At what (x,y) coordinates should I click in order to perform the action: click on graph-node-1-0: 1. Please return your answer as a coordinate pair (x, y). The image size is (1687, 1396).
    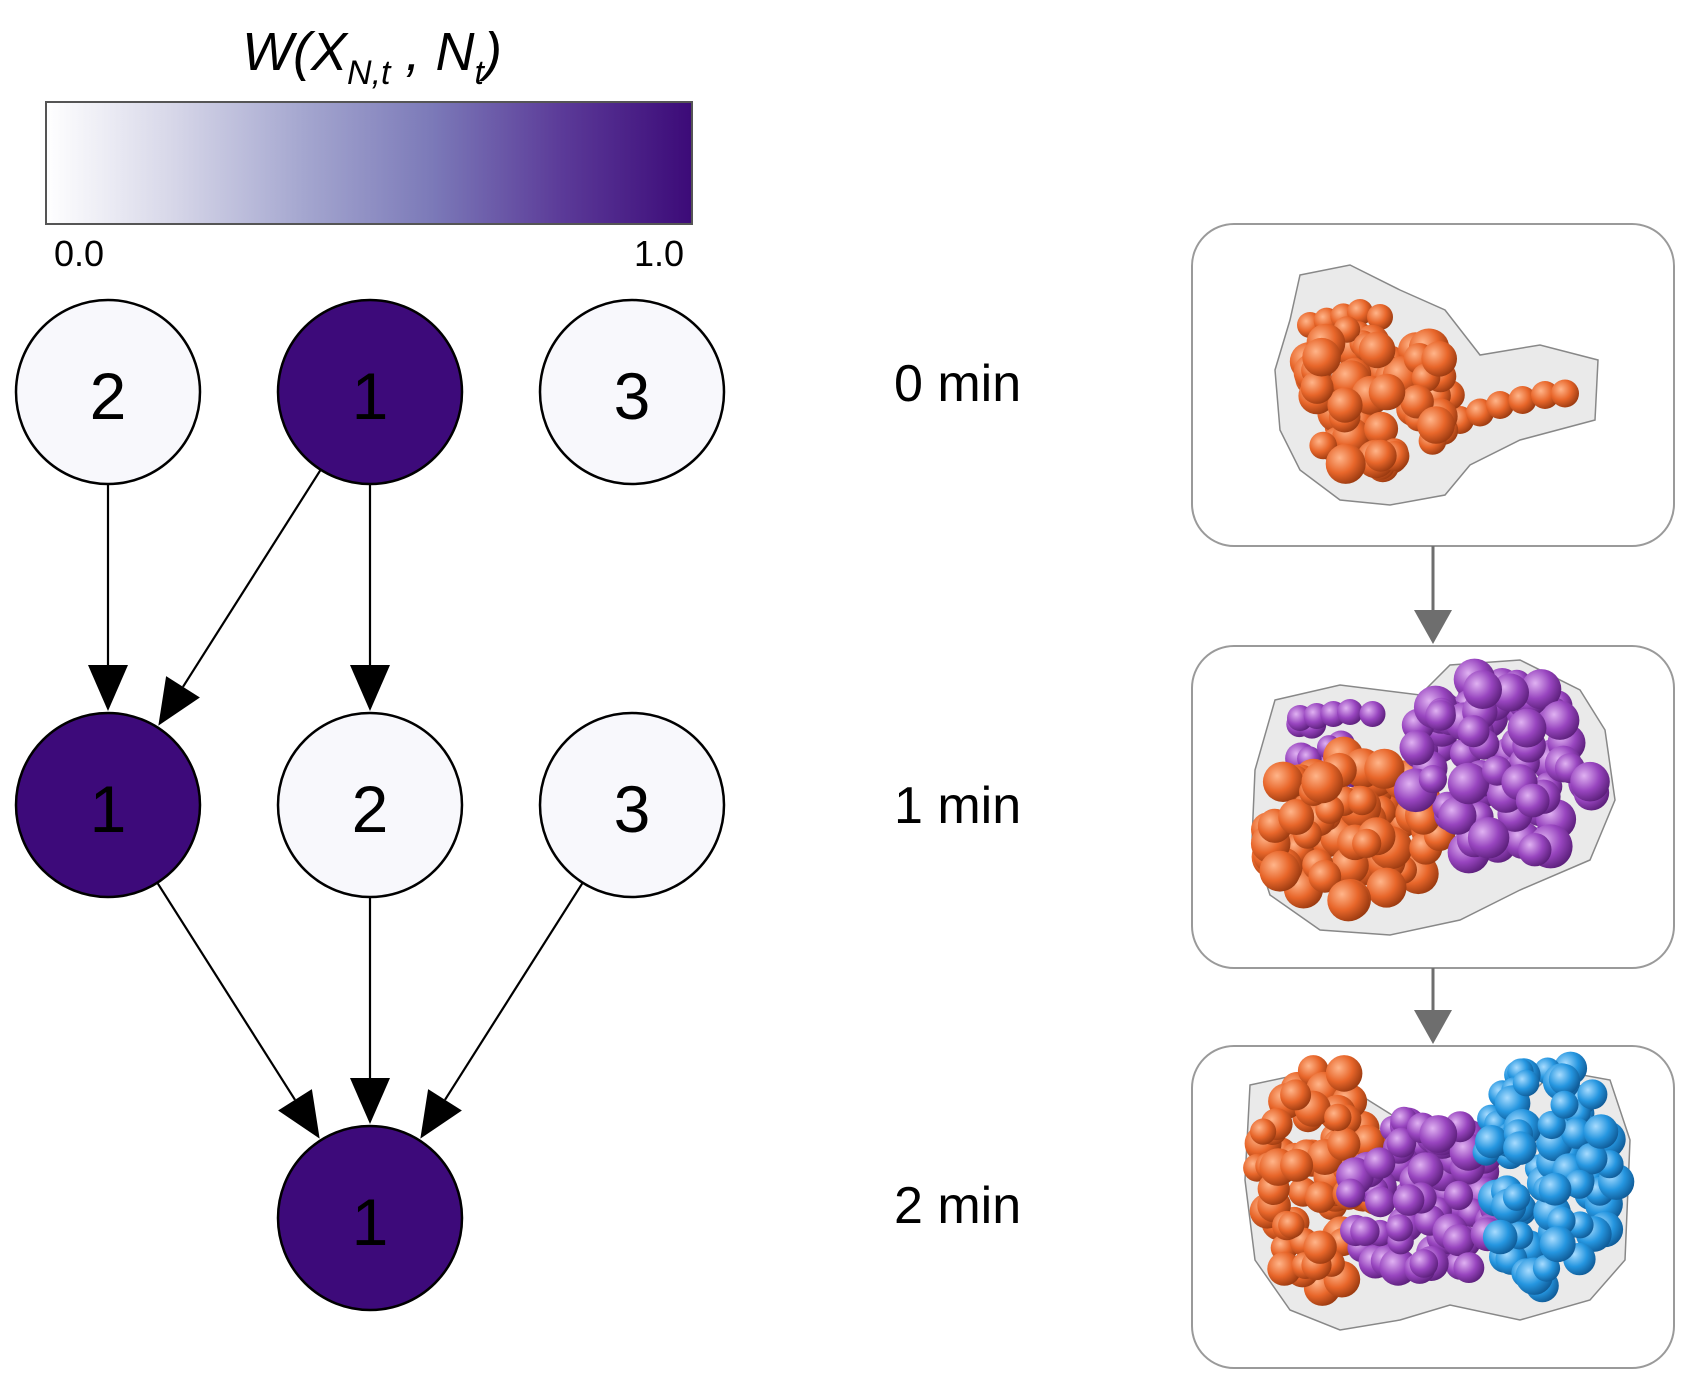
    Looking at the image, I should click on (108, 805).